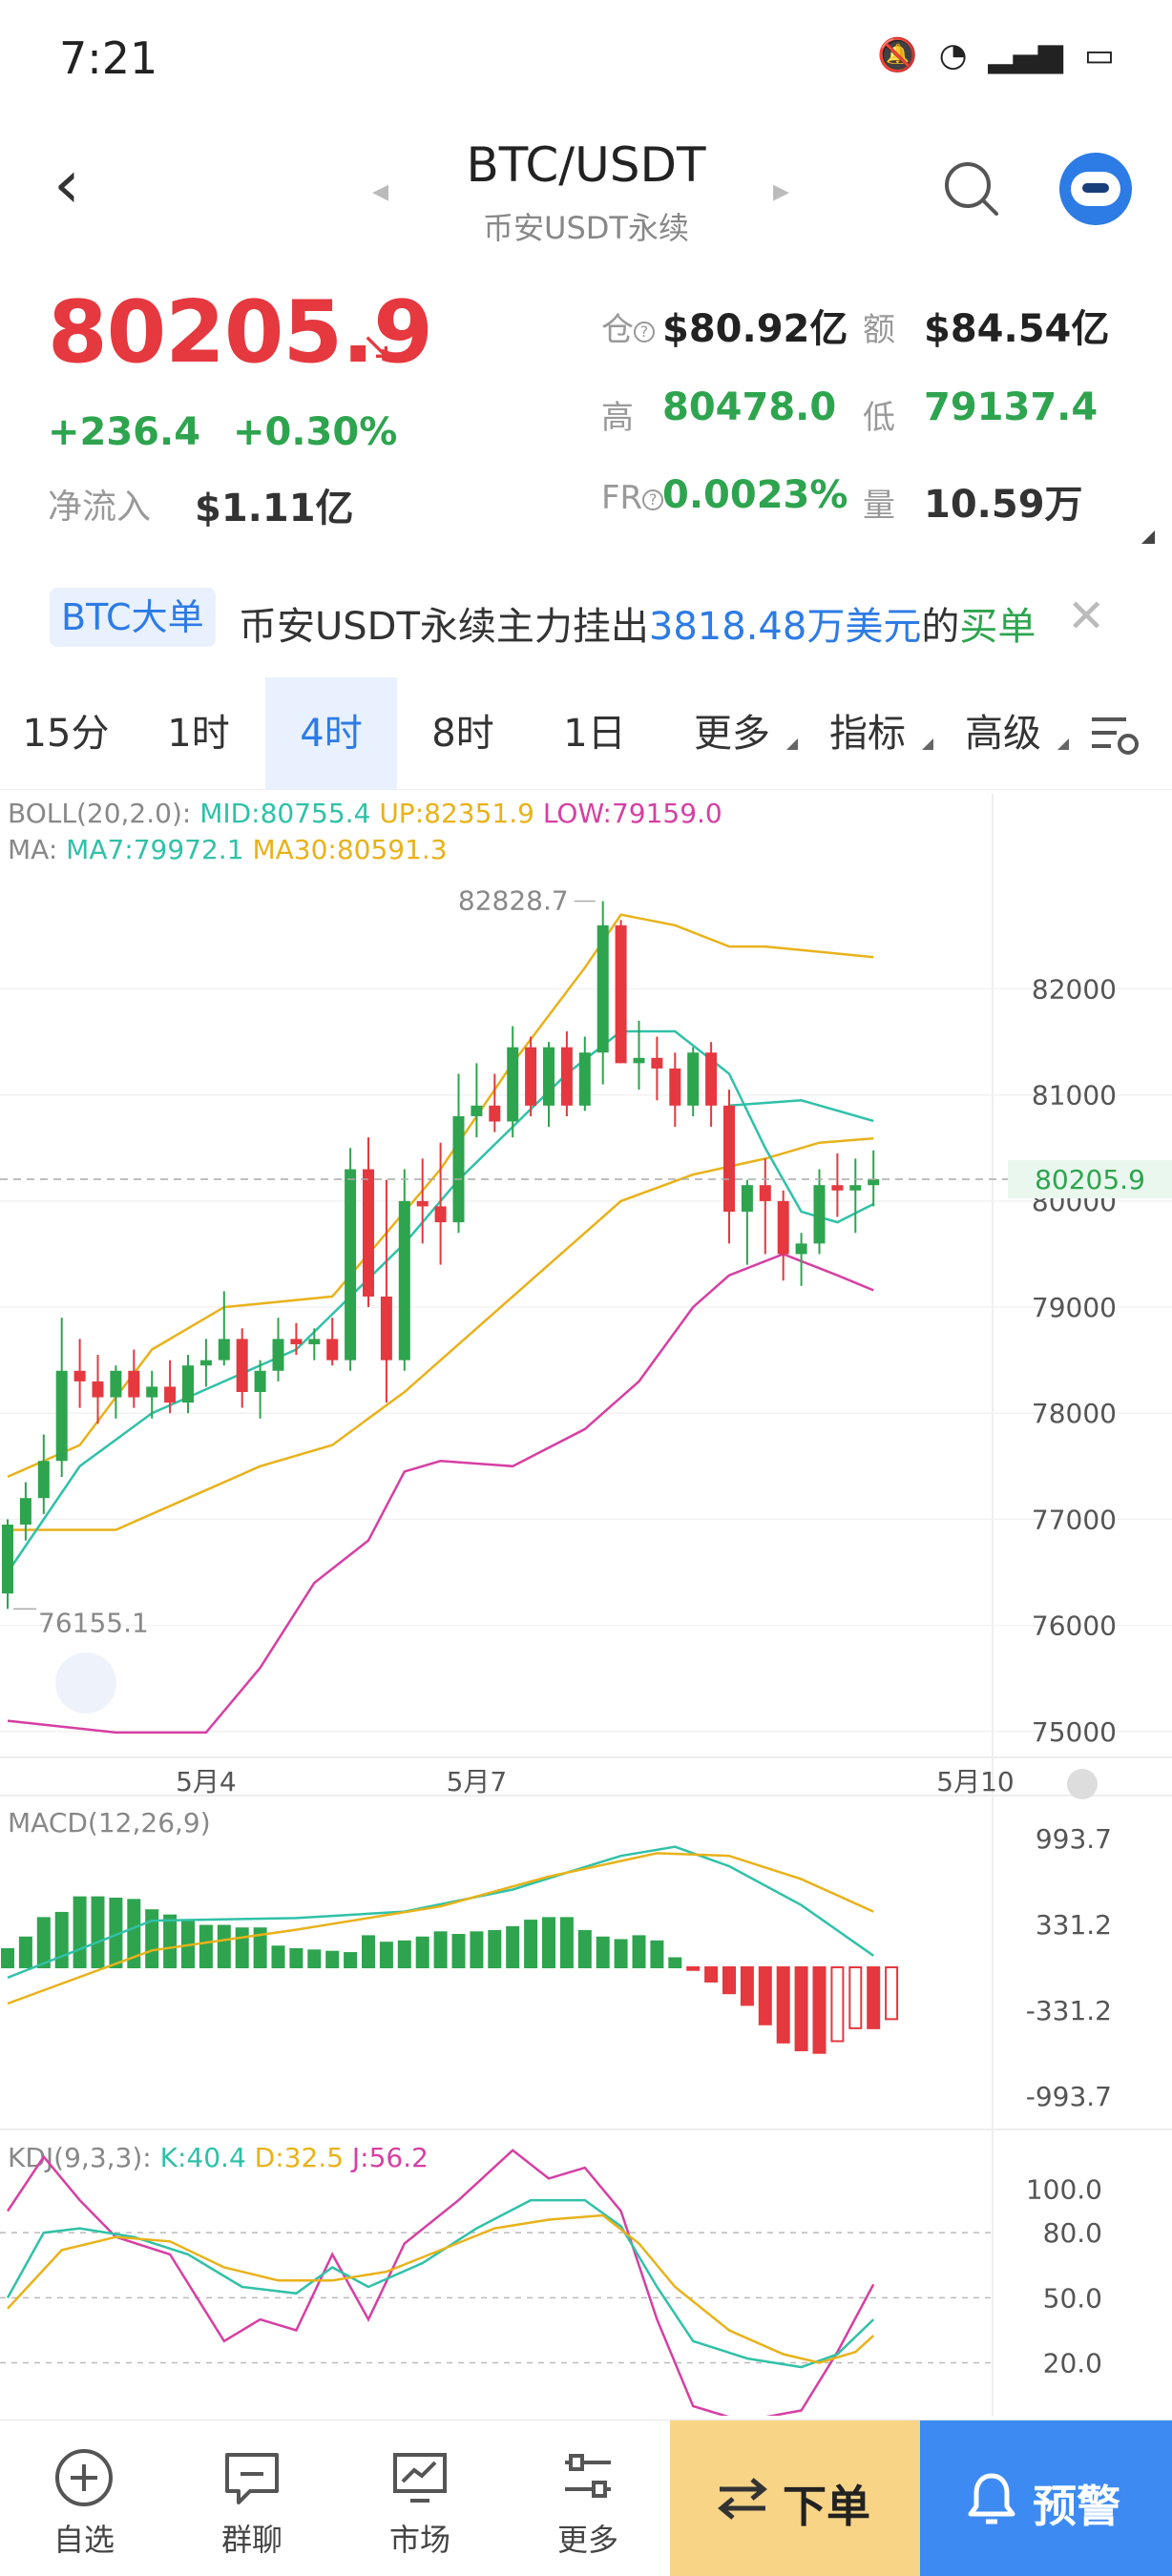 Image resolution: width=1172 pixels, height=2576 pixels. Describe the element at coordinates (252, 2498) in the screenshot. I see `nav-chat: 群聊` at that location.